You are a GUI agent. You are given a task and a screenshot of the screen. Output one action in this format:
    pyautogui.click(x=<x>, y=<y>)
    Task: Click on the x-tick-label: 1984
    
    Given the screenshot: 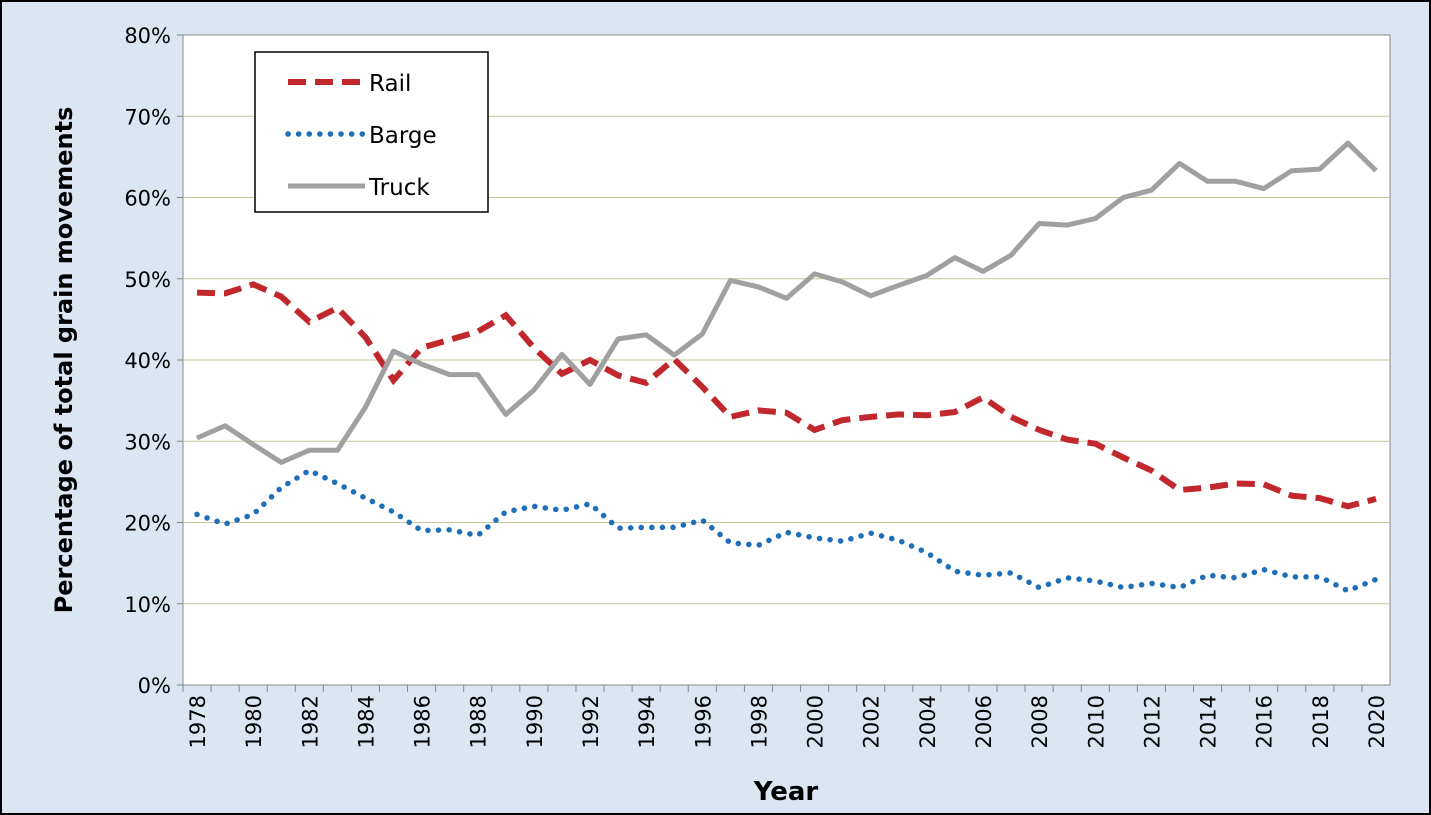 What is the action you would take?
    pyautogui.click(x=366, y=721)
    